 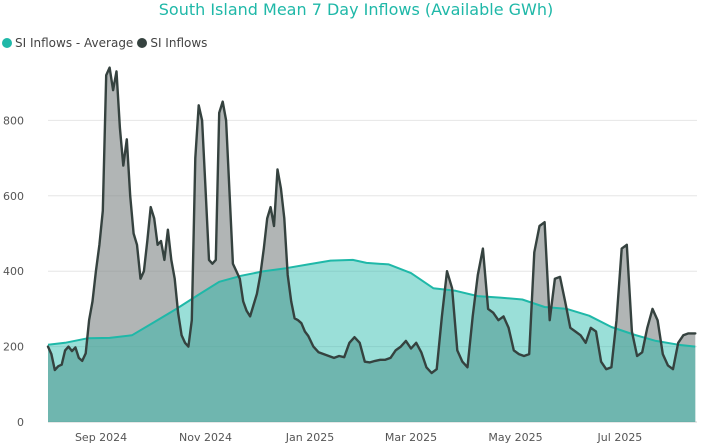 What do you see at coordinates (13, 120) in the screenshot?
I see `y-tick-label-800: 800` at bounding box center [13, 120].